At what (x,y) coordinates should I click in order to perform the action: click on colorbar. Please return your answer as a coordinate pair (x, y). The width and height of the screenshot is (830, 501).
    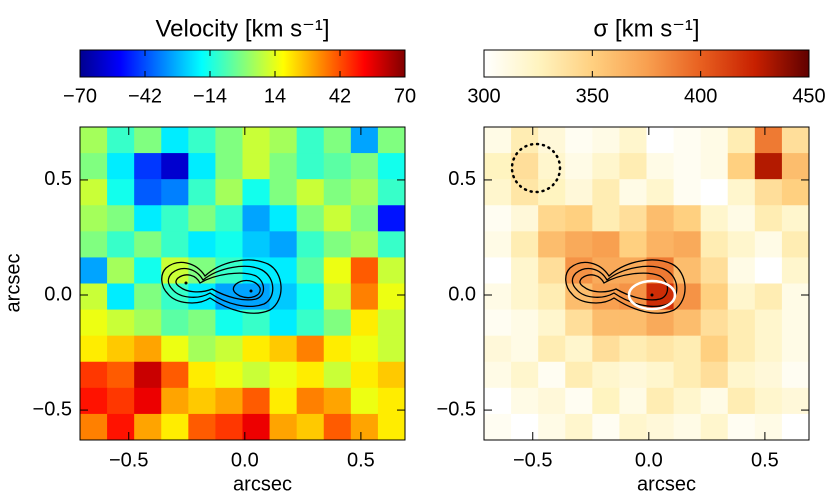
    Looking at the image, I should click on (646, 63).